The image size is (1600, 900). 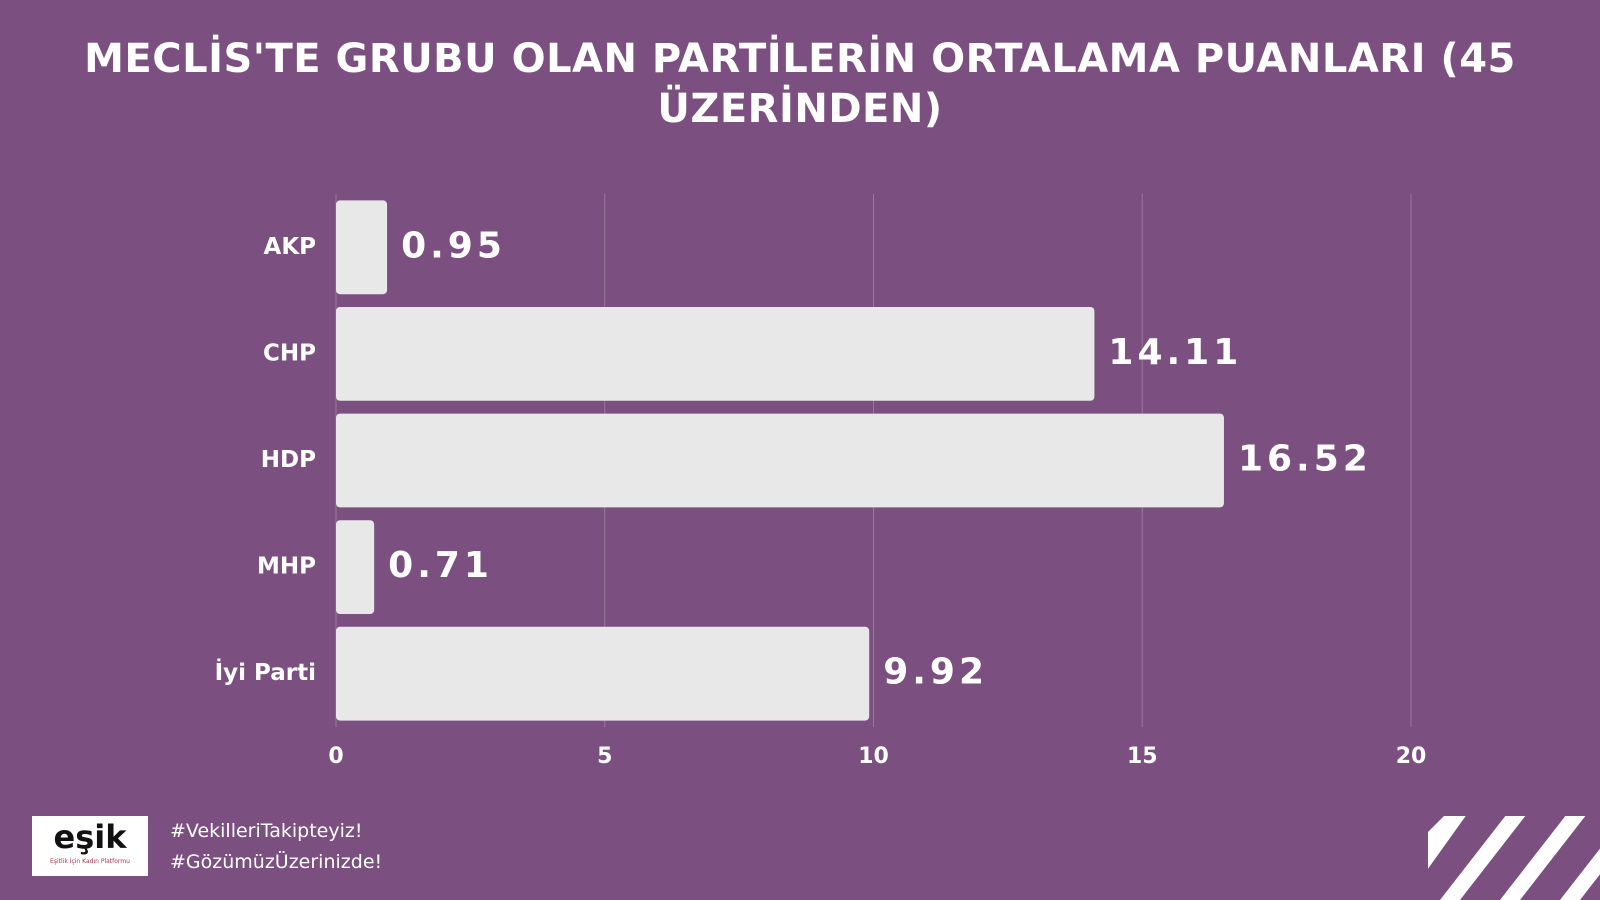 I want to click on value-label: 16.52, so click(x=1305, y=459).